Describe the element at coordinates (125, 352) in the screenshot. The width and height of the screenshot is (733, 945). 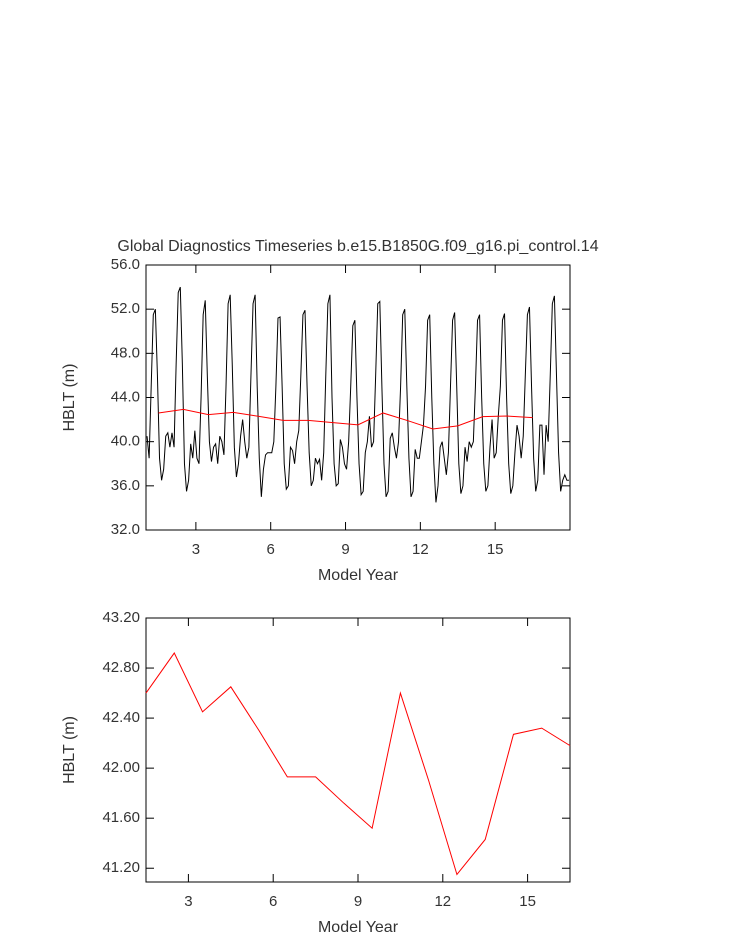
I see `y-tick-label: 48.0` at that location.